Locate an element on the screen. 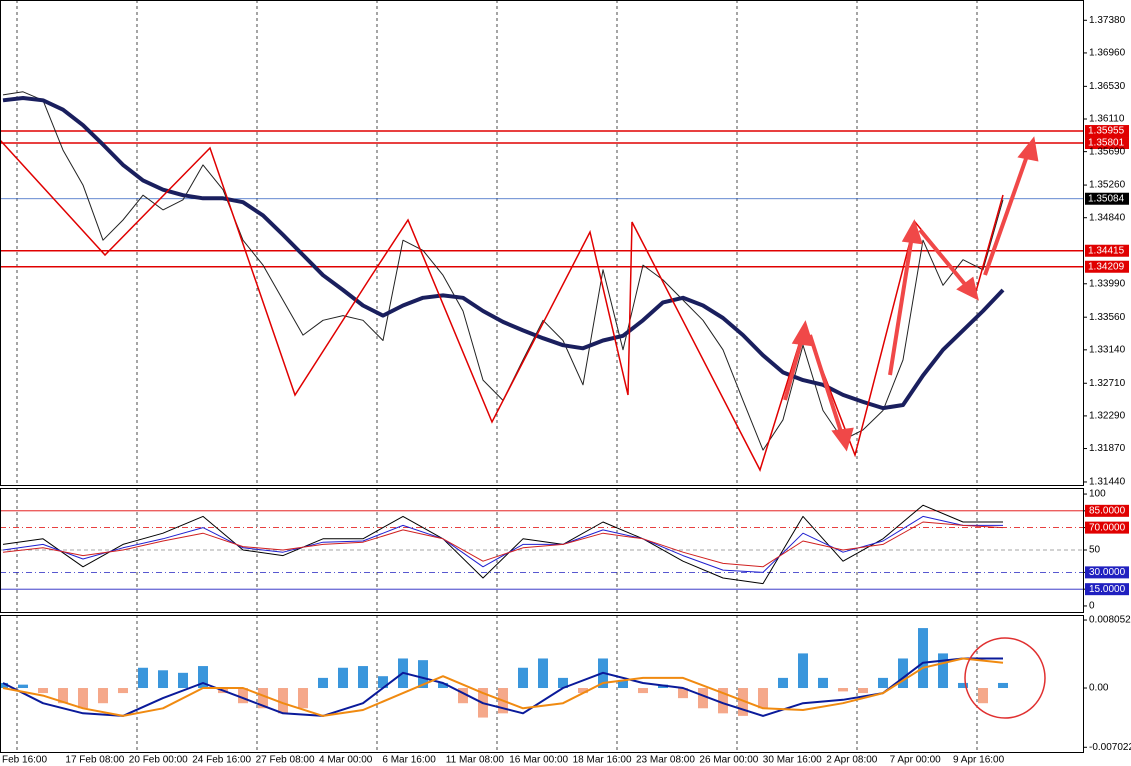  x-tick-label: 30 Mar 16:00 is located at coordinates (792, 760).